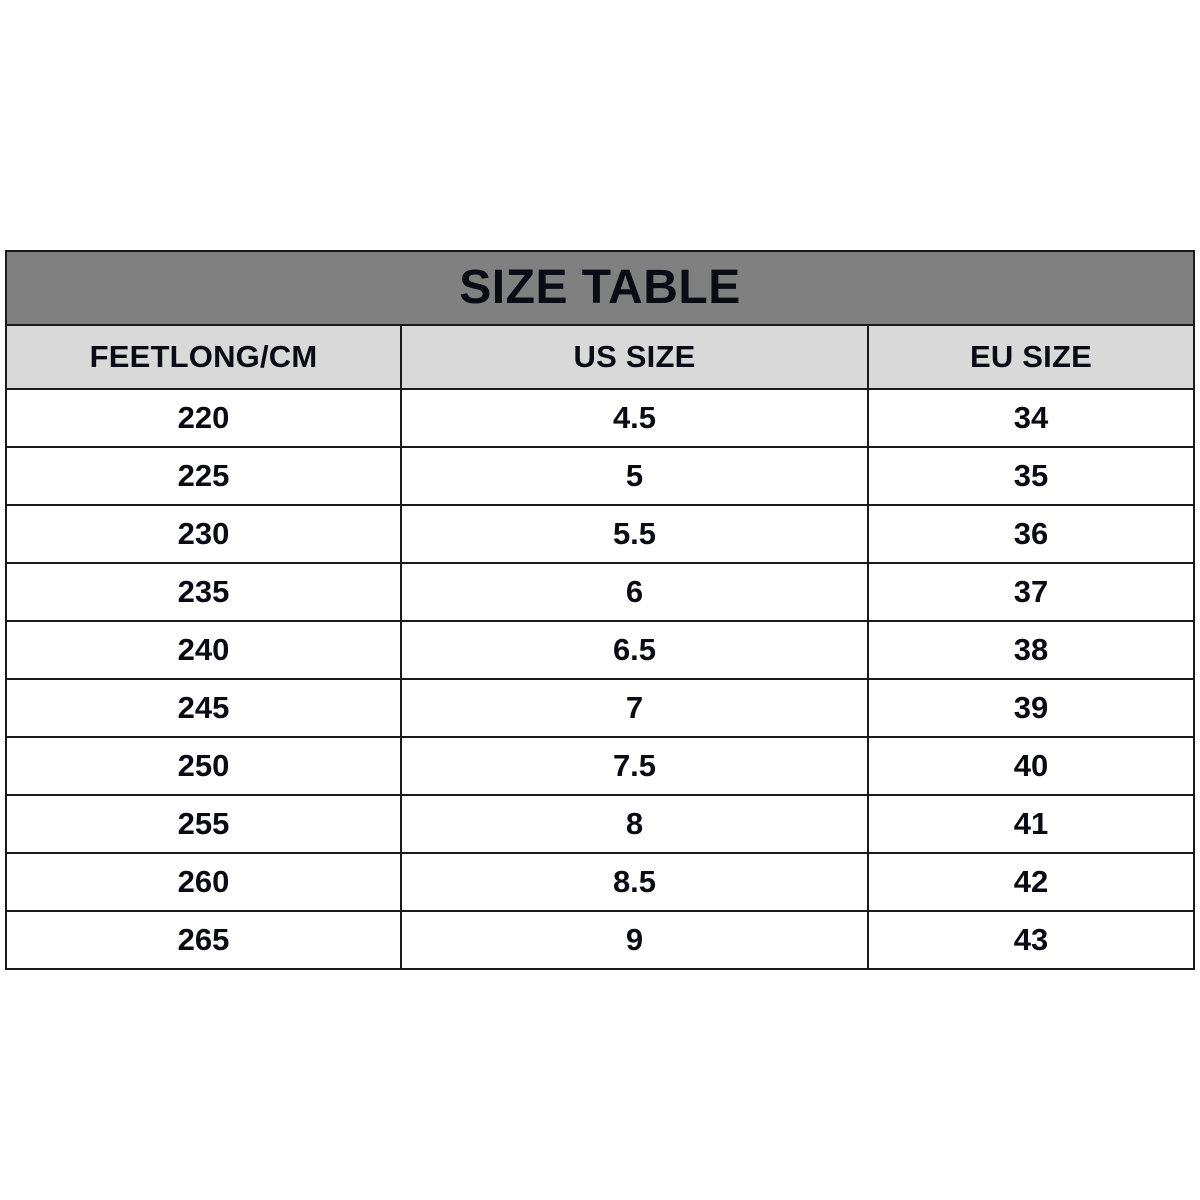 The width and height of the screenshot is (1200, 1200). Describe the element at coordinates (634, 940) in the screenshot. I see `cell-us-size: 9` at that location.